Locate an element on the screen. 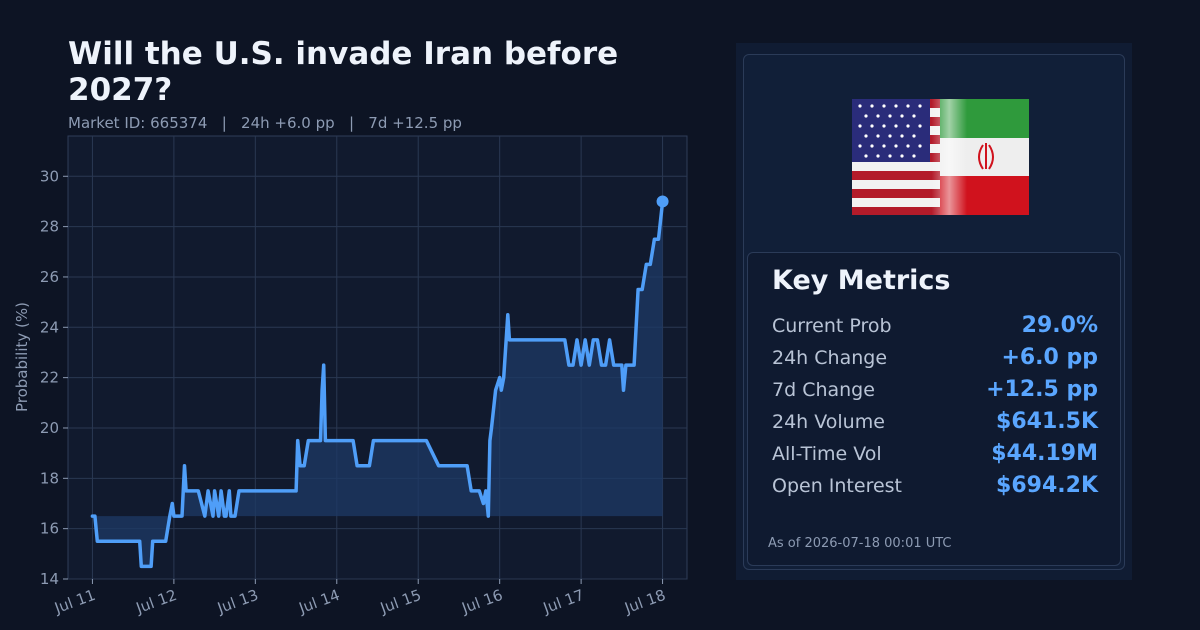 The height and width of the screenshot is (630, 1200). metric-value: $641.5K is located at coordinates (1047, 421).